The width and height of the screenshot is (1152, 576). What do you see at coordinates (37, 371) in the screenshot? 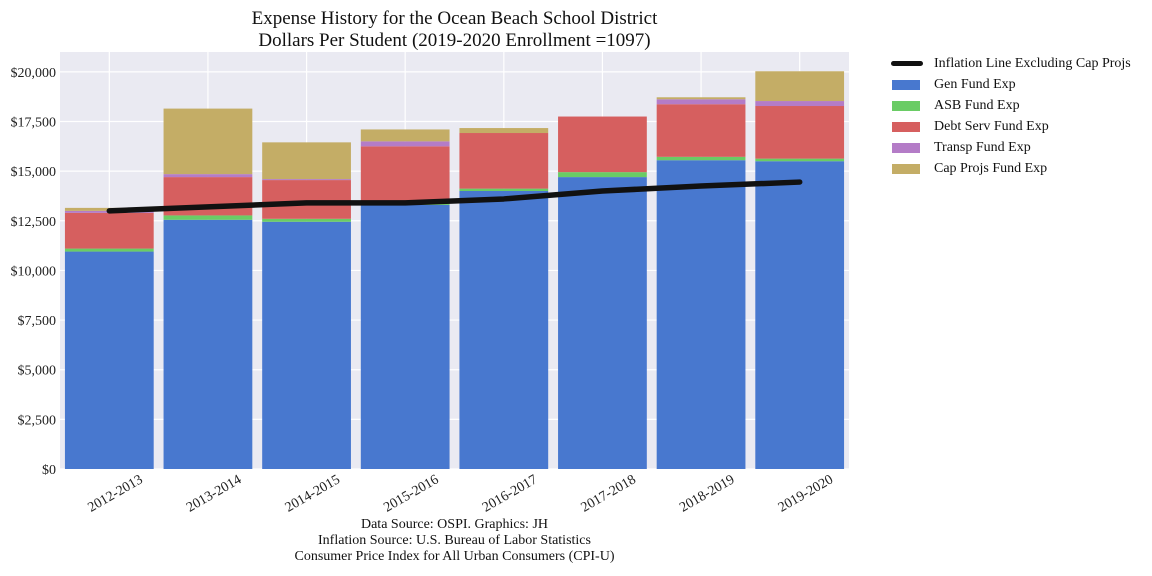
I see `y-tick-label: $5,000` at bounding box center [37, 371].